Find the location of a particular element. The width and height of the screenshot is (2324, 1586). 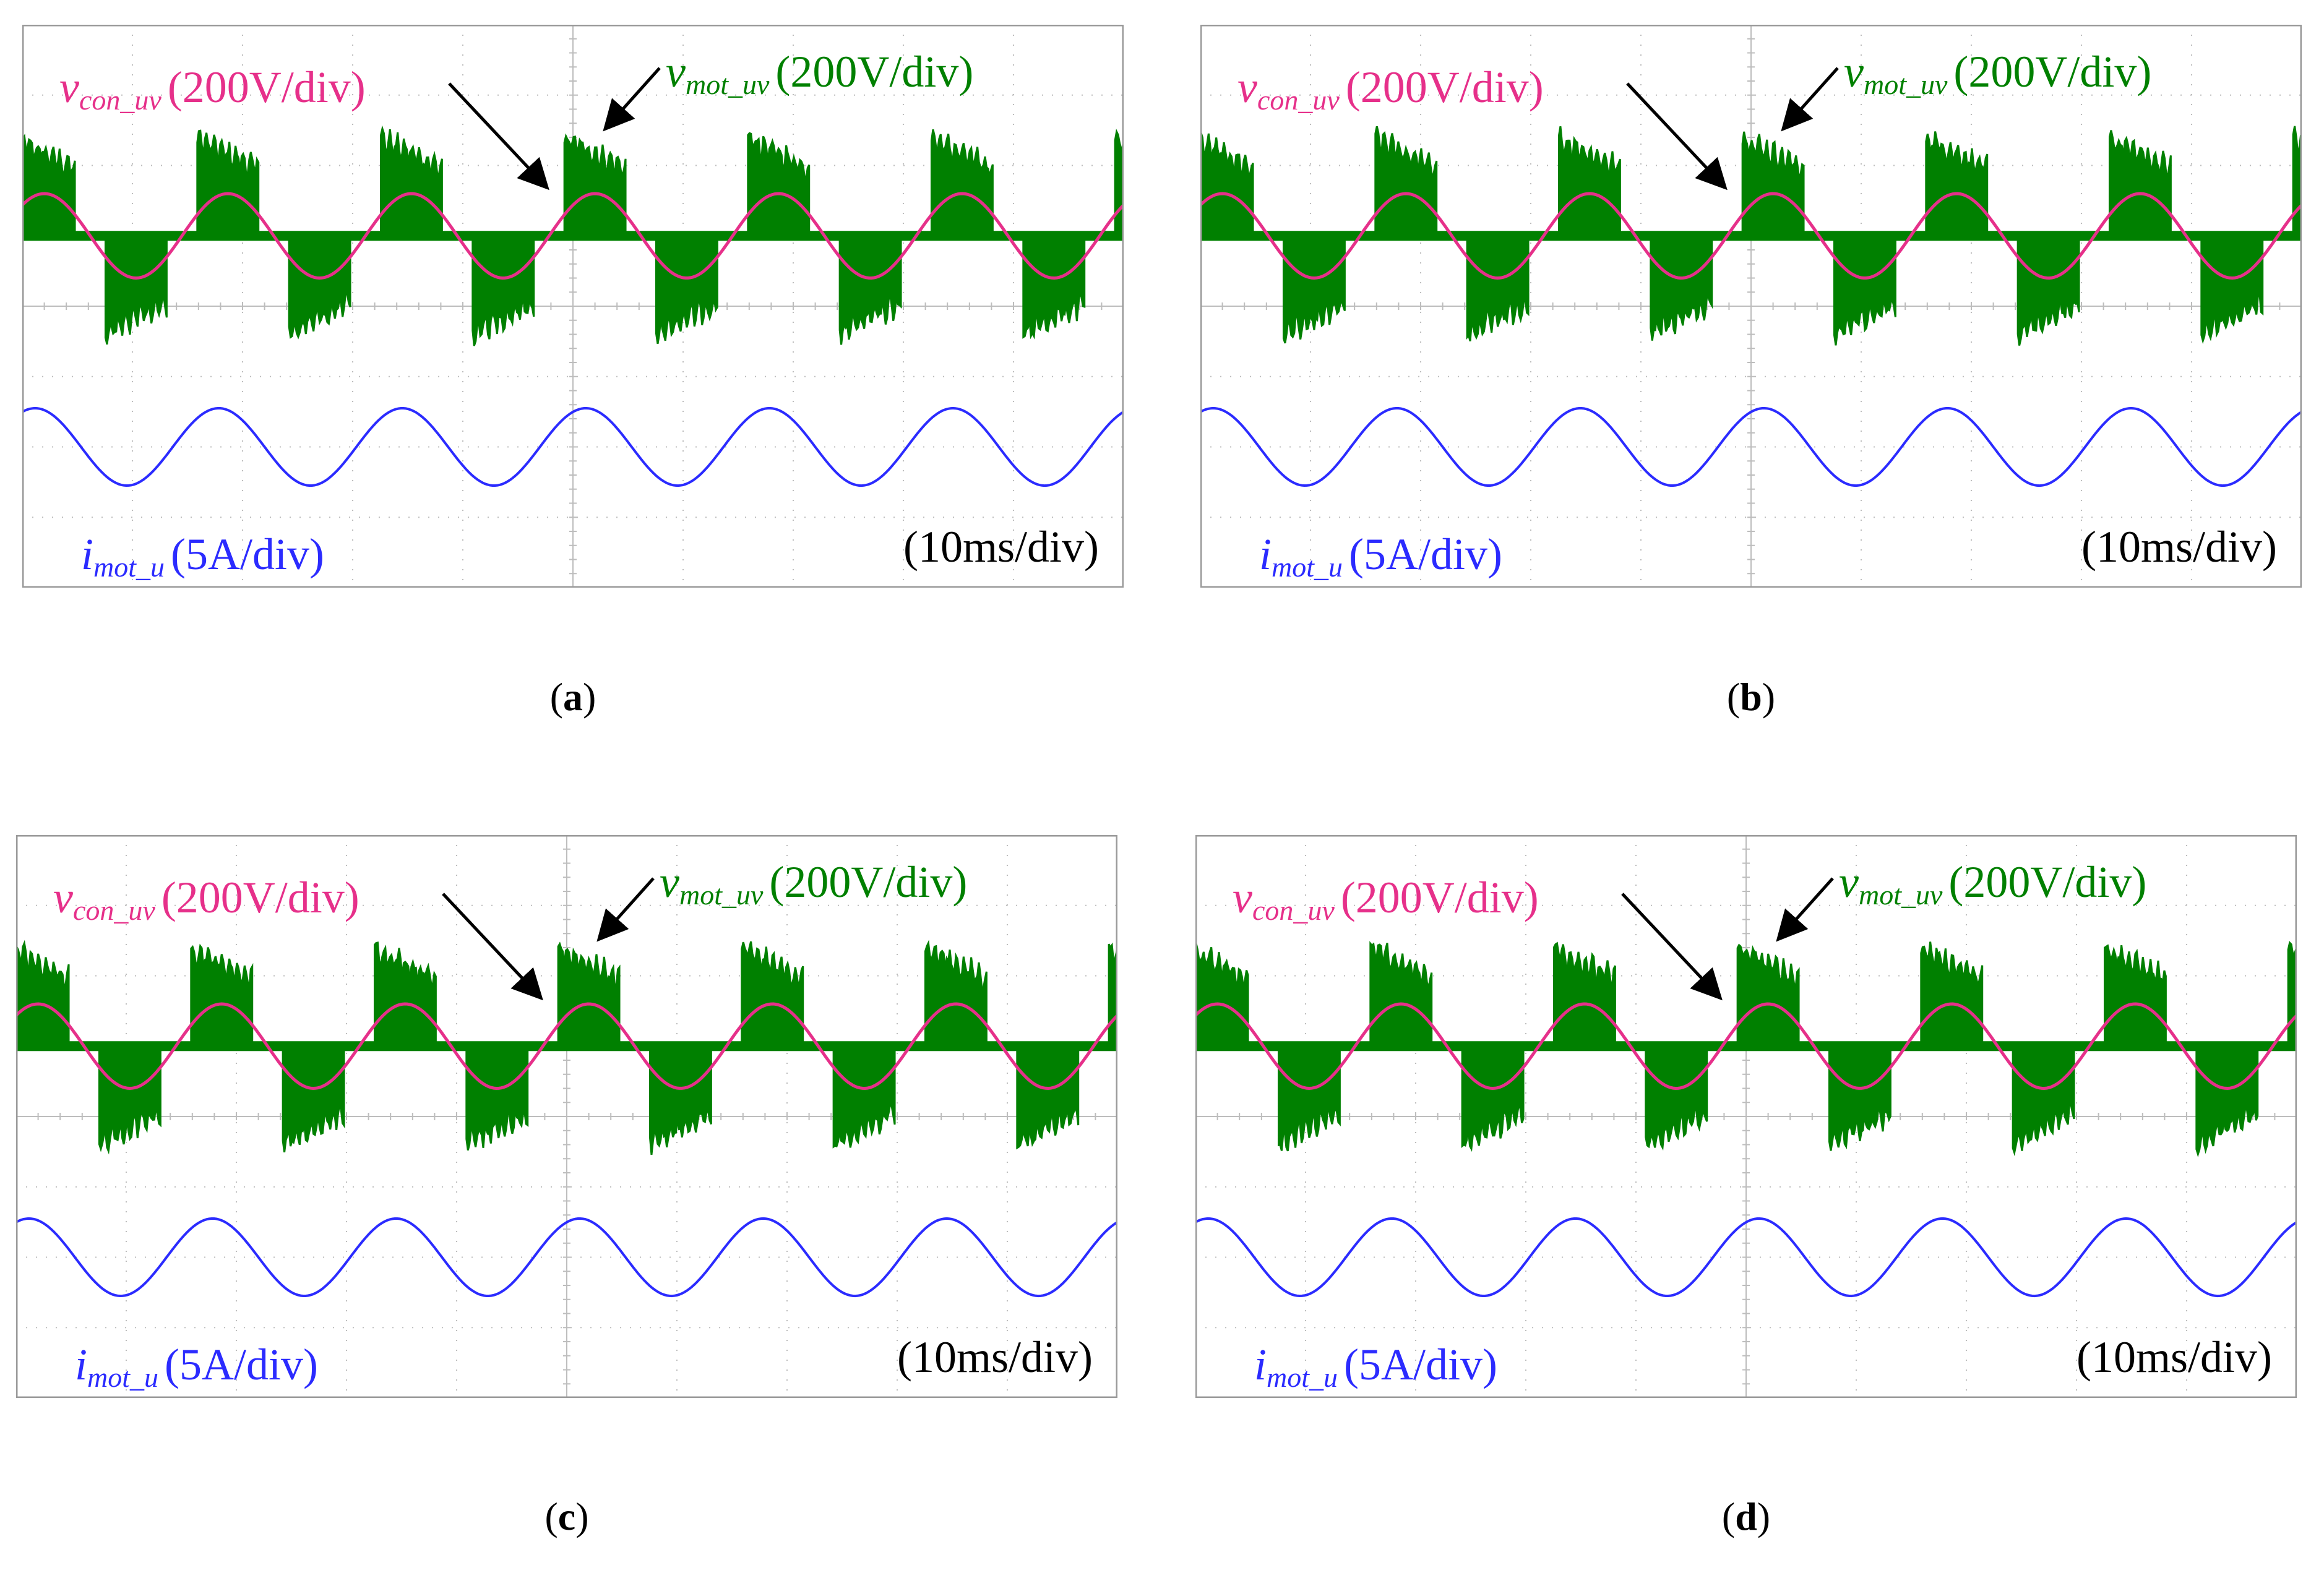

caption-c: (c) is located at coordinates (566, 1516).